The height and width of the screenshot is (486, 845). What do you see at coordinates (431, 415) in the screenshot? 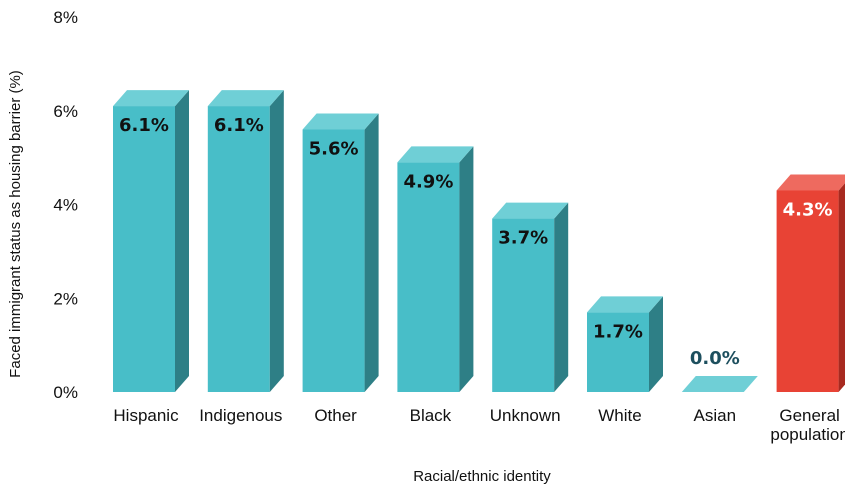
I see `x-category-label: Black` at bounding box center [431, 415].